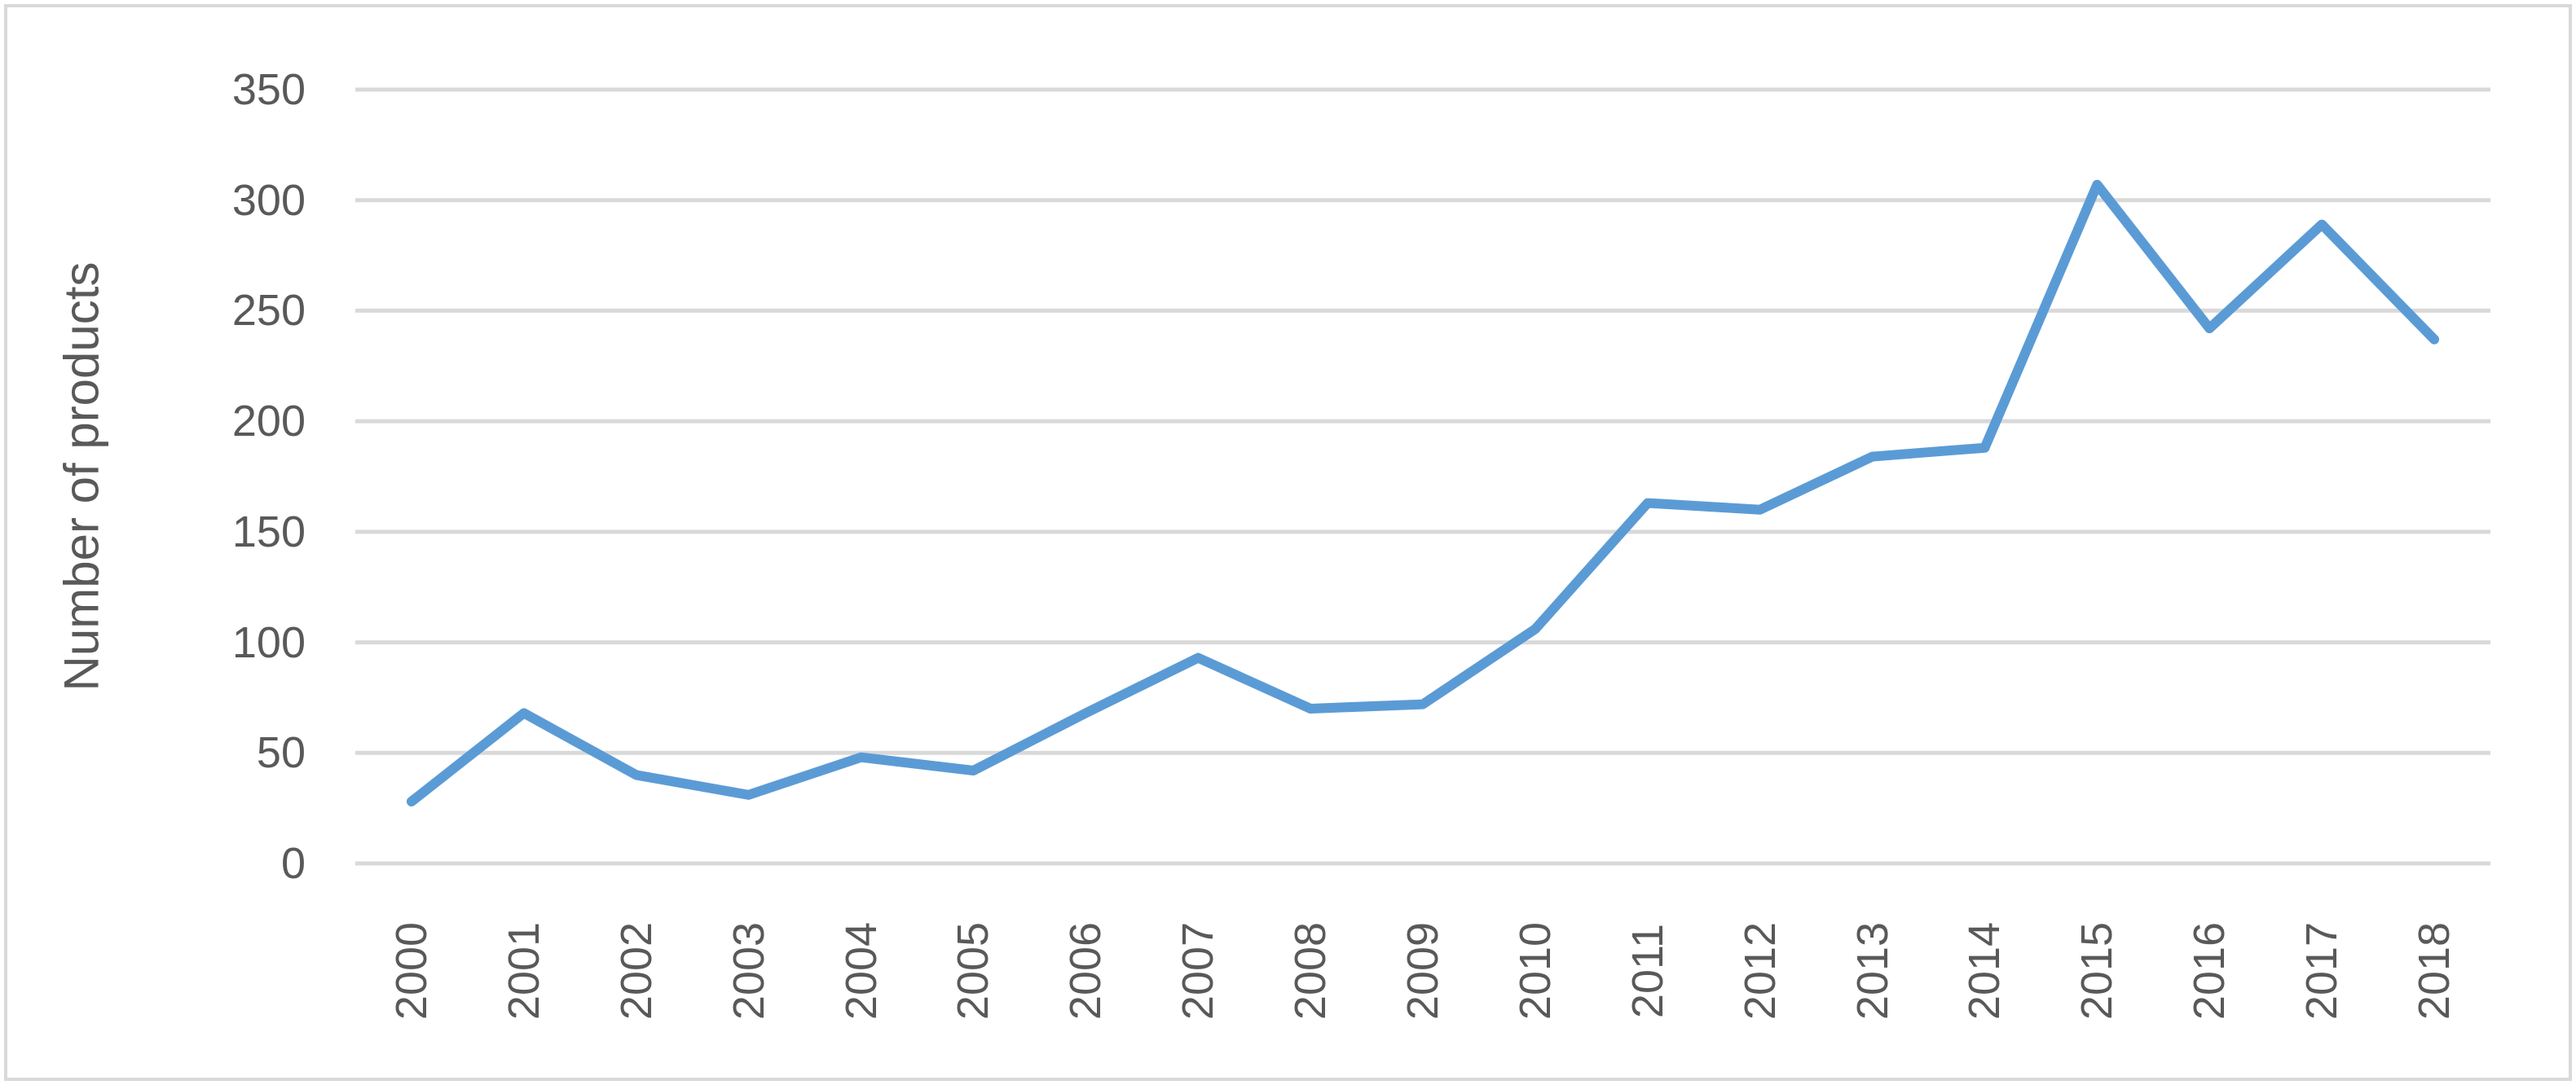  I want to click on y-tick-label: 200, so click(269, 421).